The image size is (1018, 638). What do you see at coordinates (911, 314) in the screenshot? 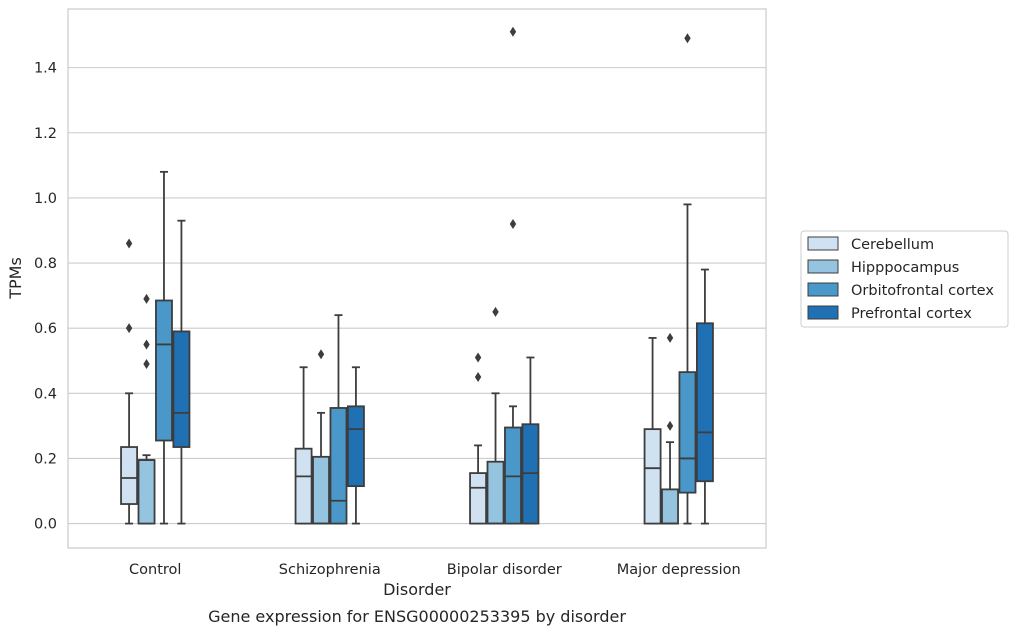
I see `legend-label: Prefrontal cortex` at bounding box center [911, 314].